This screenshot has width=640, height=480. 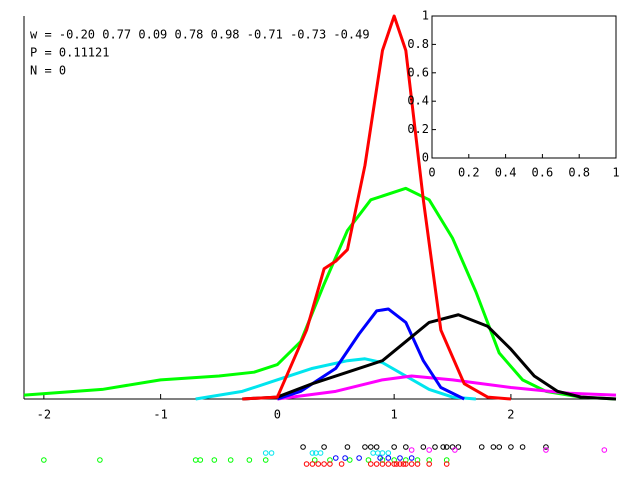 What do you see at coordinates (510, 415) in the screenshot?
I see `x-tick-label: 2` at bounding box center [510, 415].